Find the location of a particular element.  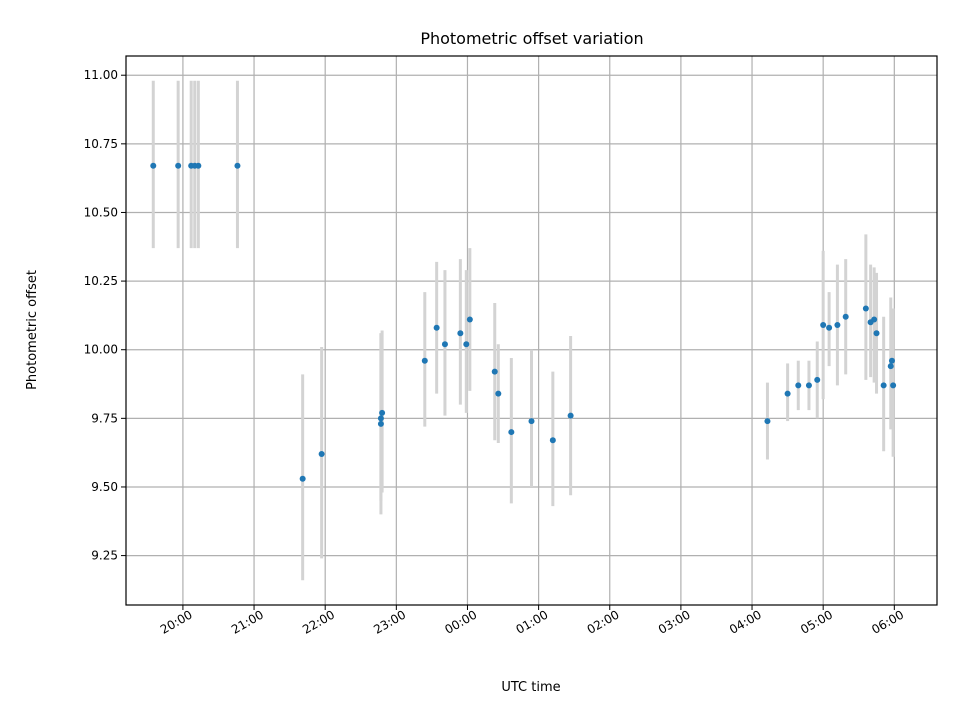

y-tick-label: 10.25 is located at coordinates (101, 281).